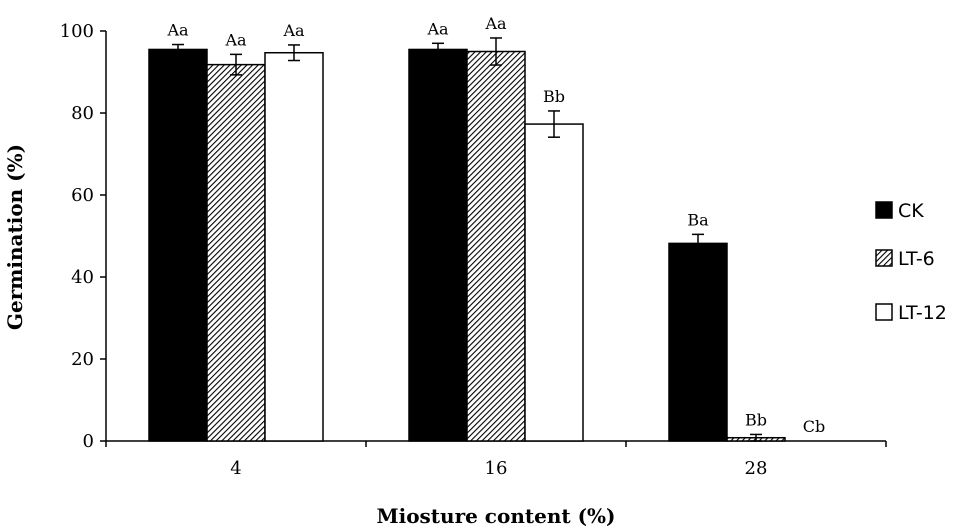  I want to click on legend: CK LT-6 LT-12, so click(911, 262).